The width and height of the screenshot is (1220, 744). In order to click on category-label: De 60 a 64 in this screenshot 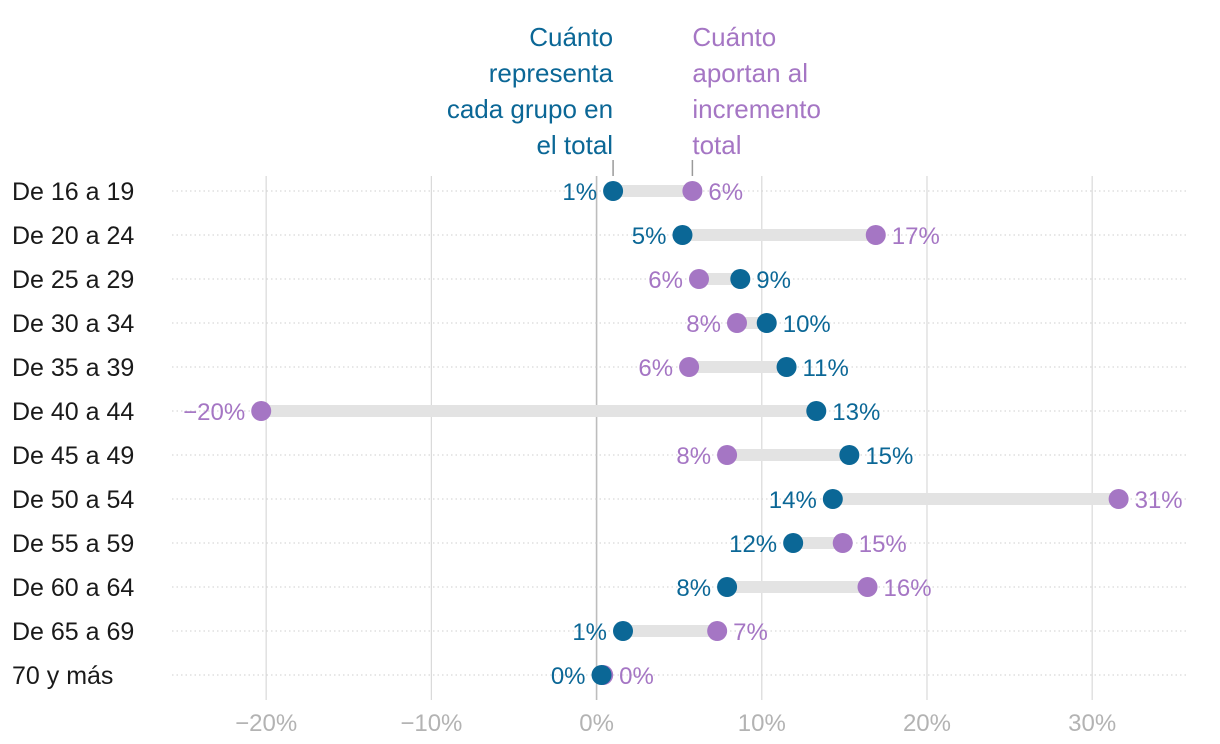, I will do `click(73, 588)`.